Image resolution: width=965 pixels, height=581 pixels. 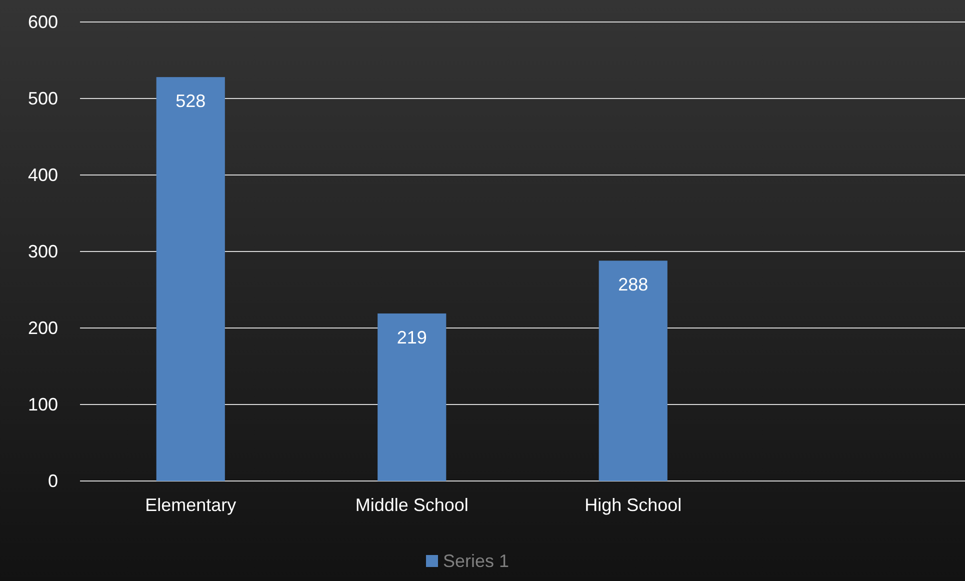 What do you see at coordinates (43, 251) in the screenshot?
I see `y-tick-label: 300` at bounding box center [43, 251].